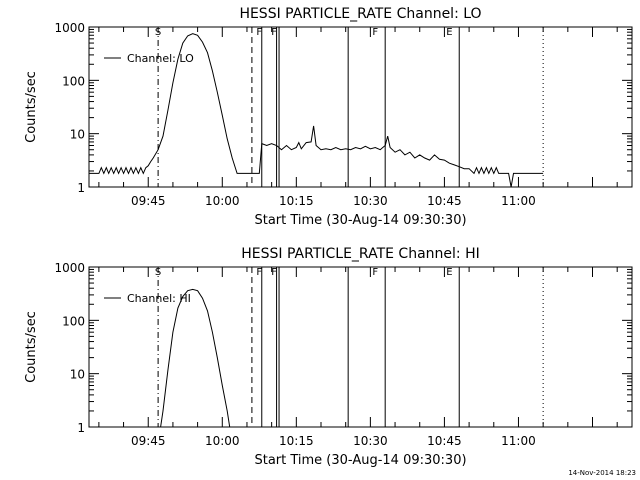 The width and height of the screenshot is (640, 480). Describe the element at coordinates (160, 58) in the screenshot. I see `legend-label: Channel: LO` at that location.